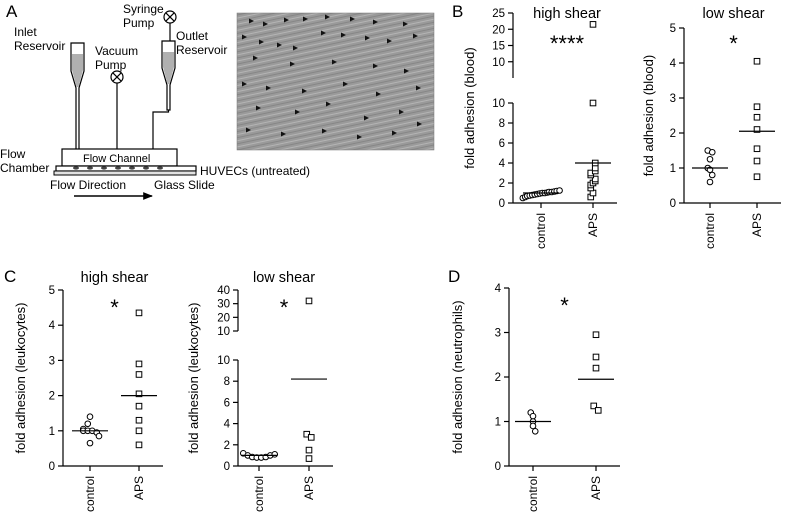 This screenshot has width=800, height=516. Describe the element at coordinates (733, 14) in the screenshot. I see `chart-title: low shear` at that location.